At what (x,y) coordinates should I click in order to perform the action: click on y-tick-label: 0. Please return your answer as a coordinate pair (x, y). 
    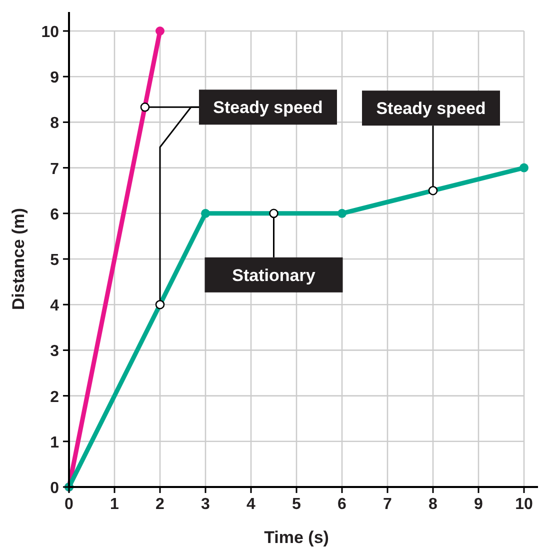
    Looking at the image, I should click on (55, 488).